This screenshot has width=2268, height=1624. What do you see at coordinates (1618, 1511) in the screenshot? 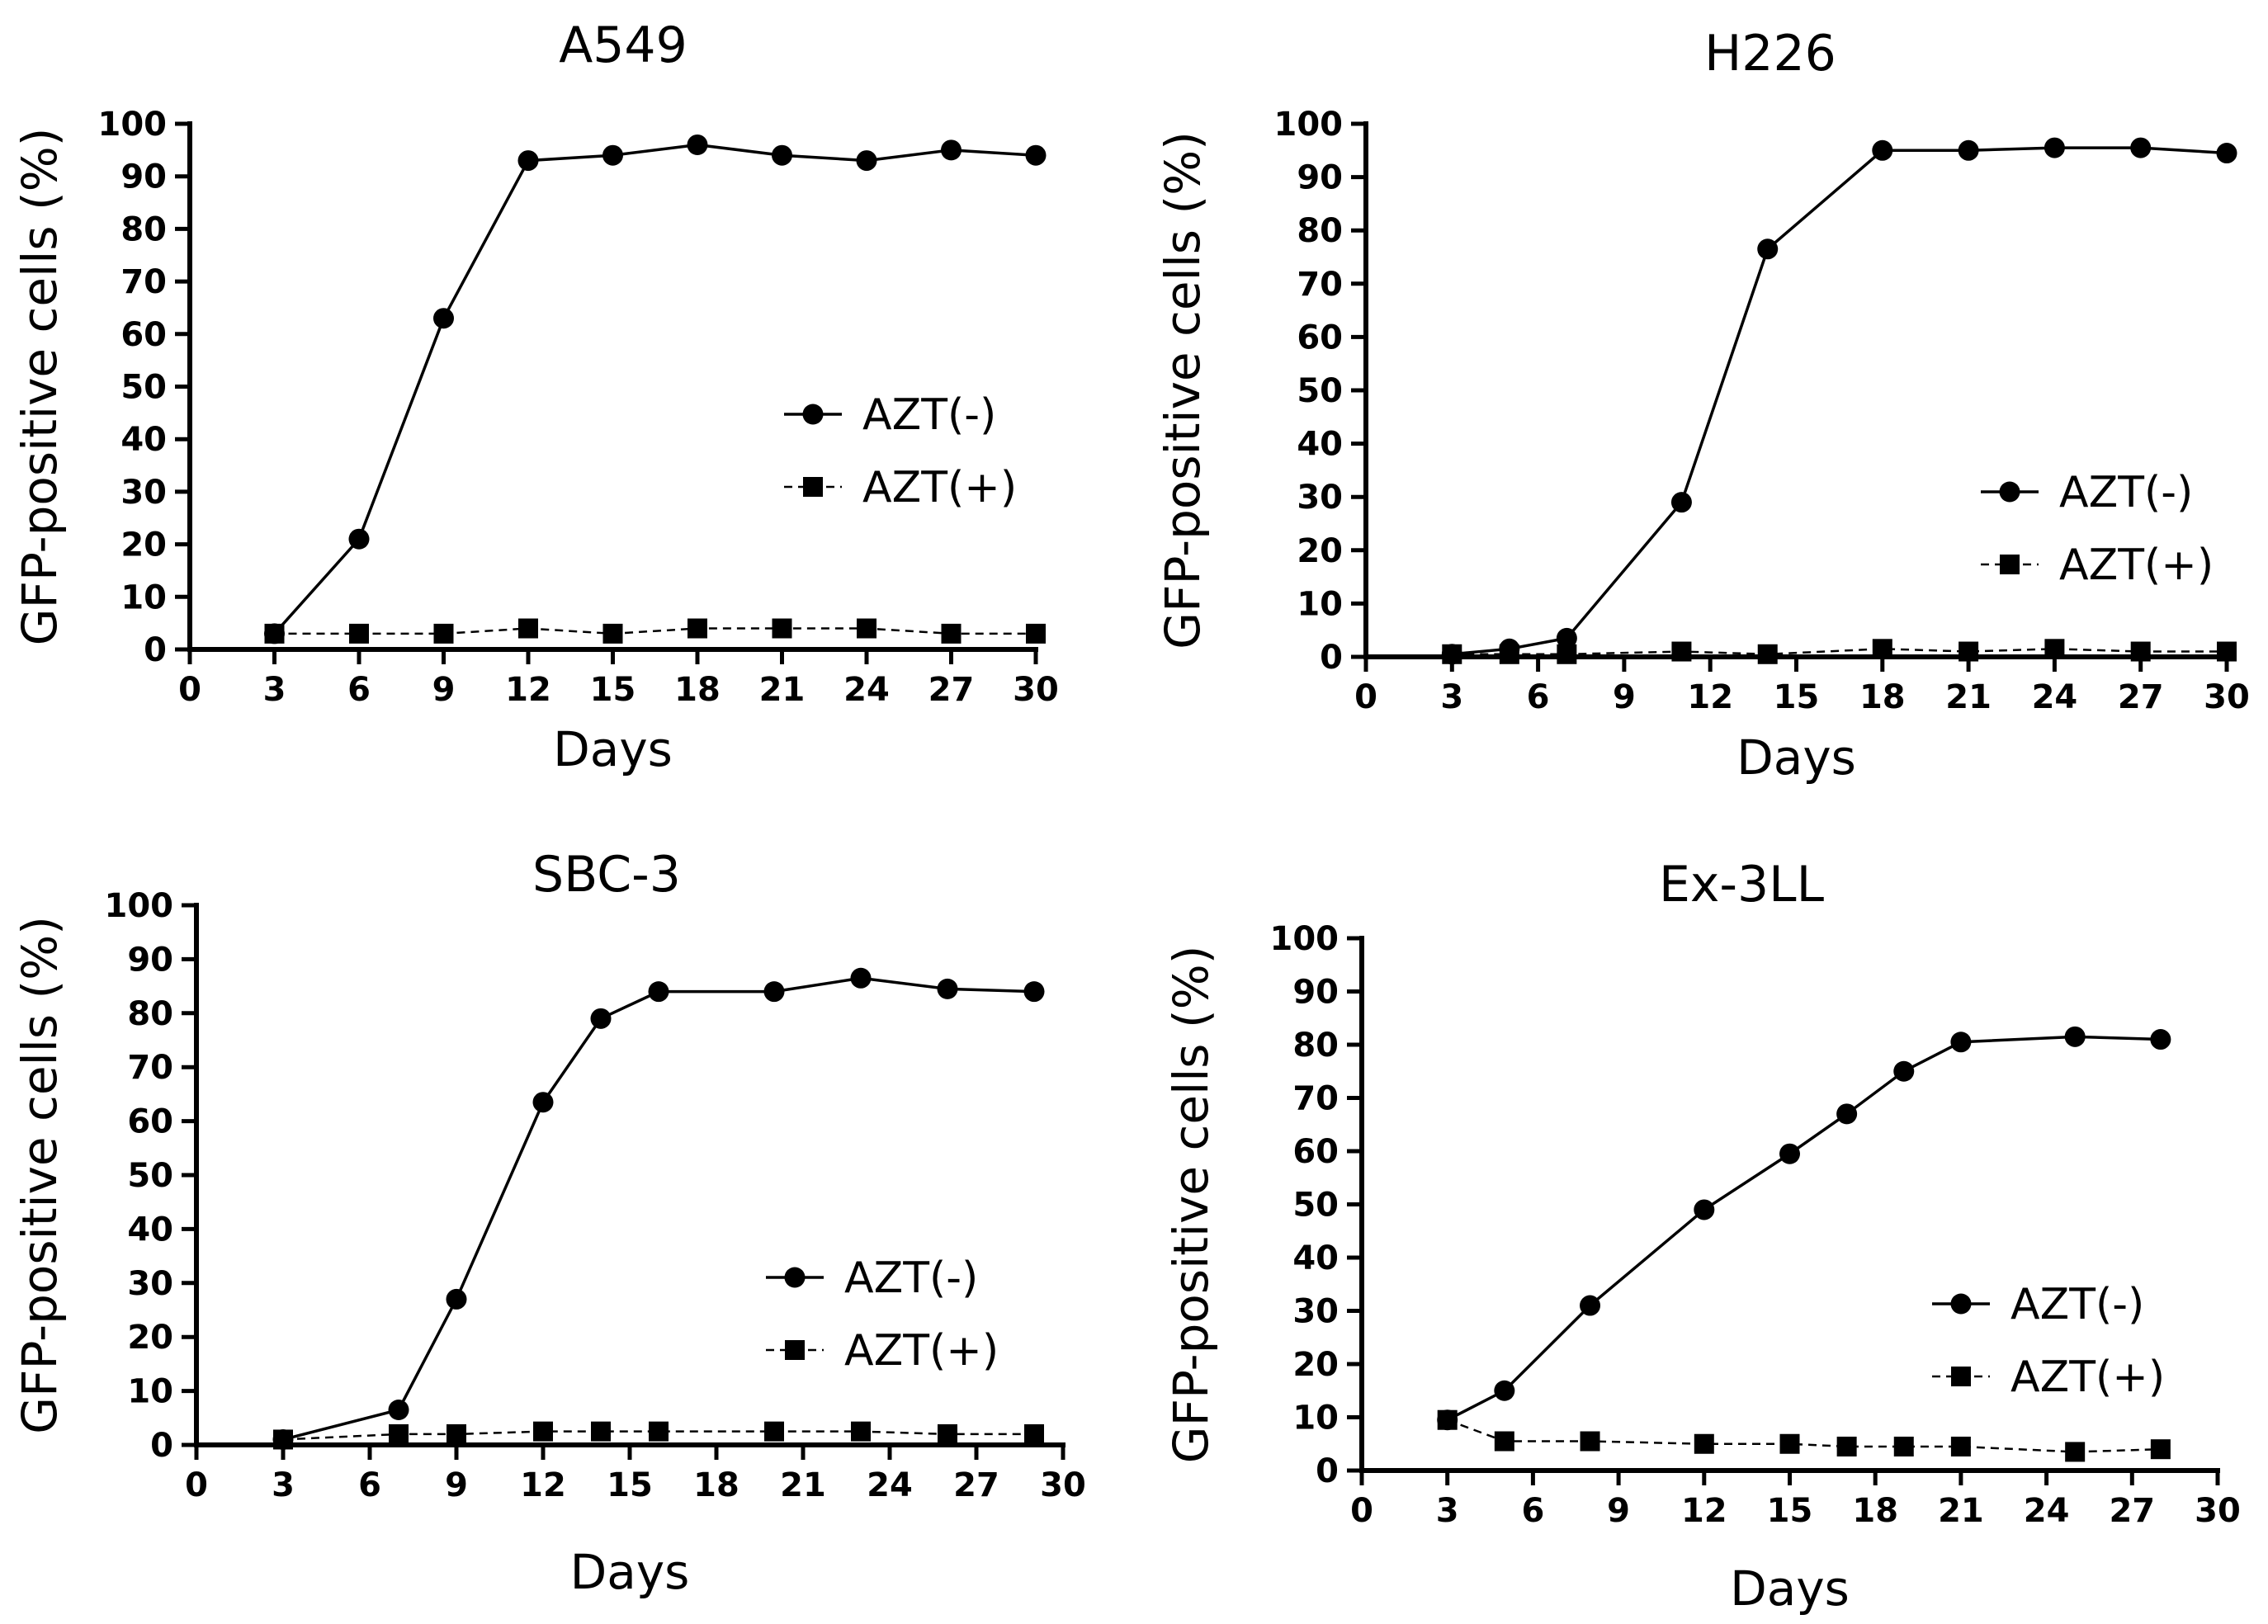
I see `x-tick-label: 9` at bounding box center [1618, 1511].